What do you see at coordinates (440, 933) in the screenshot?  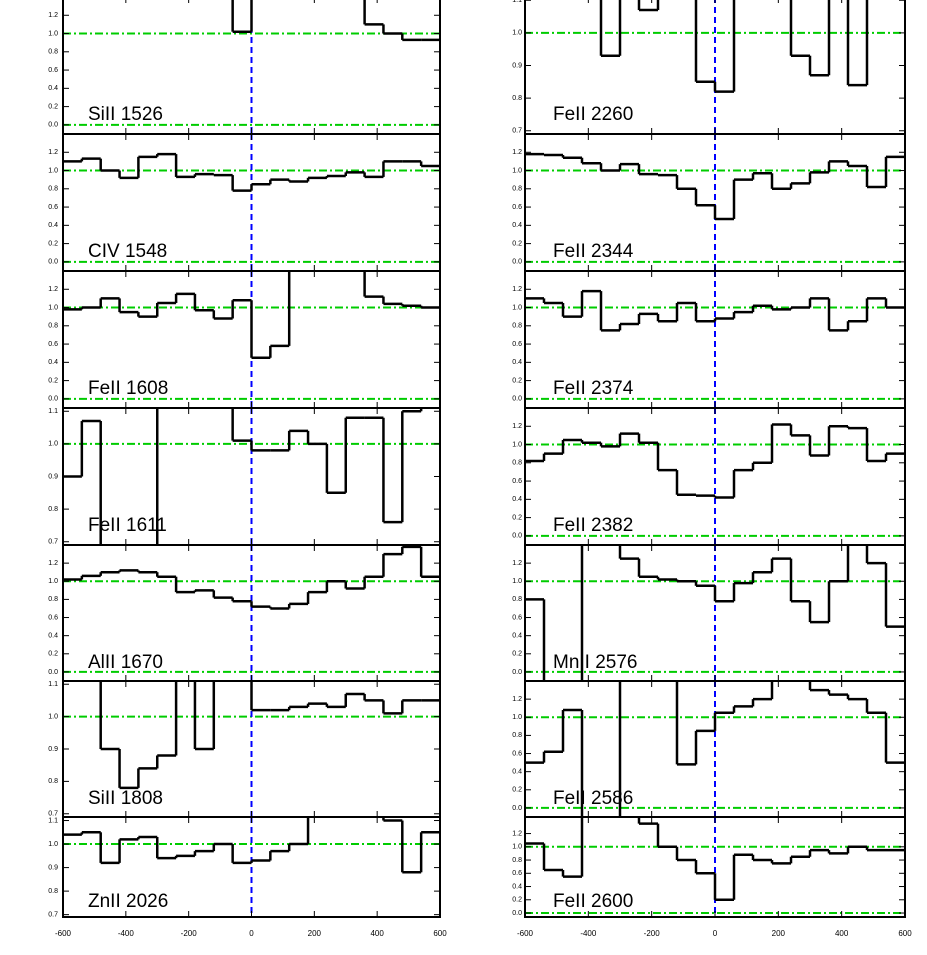 I see `x-tick-label: 600` at bounding box center [440, 933].